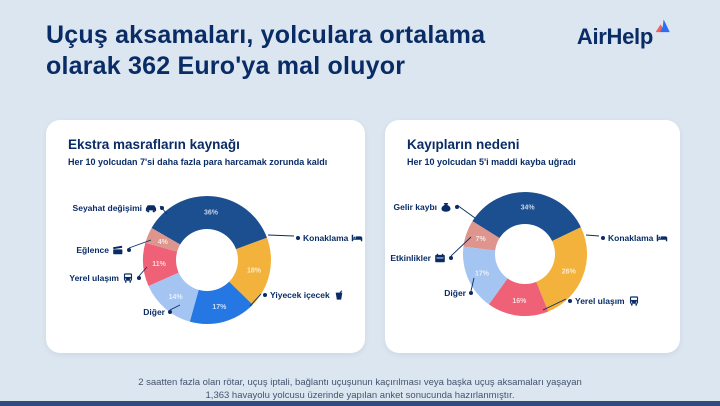  I want to click on segment-percent-label: 36%, so click(211, 213).